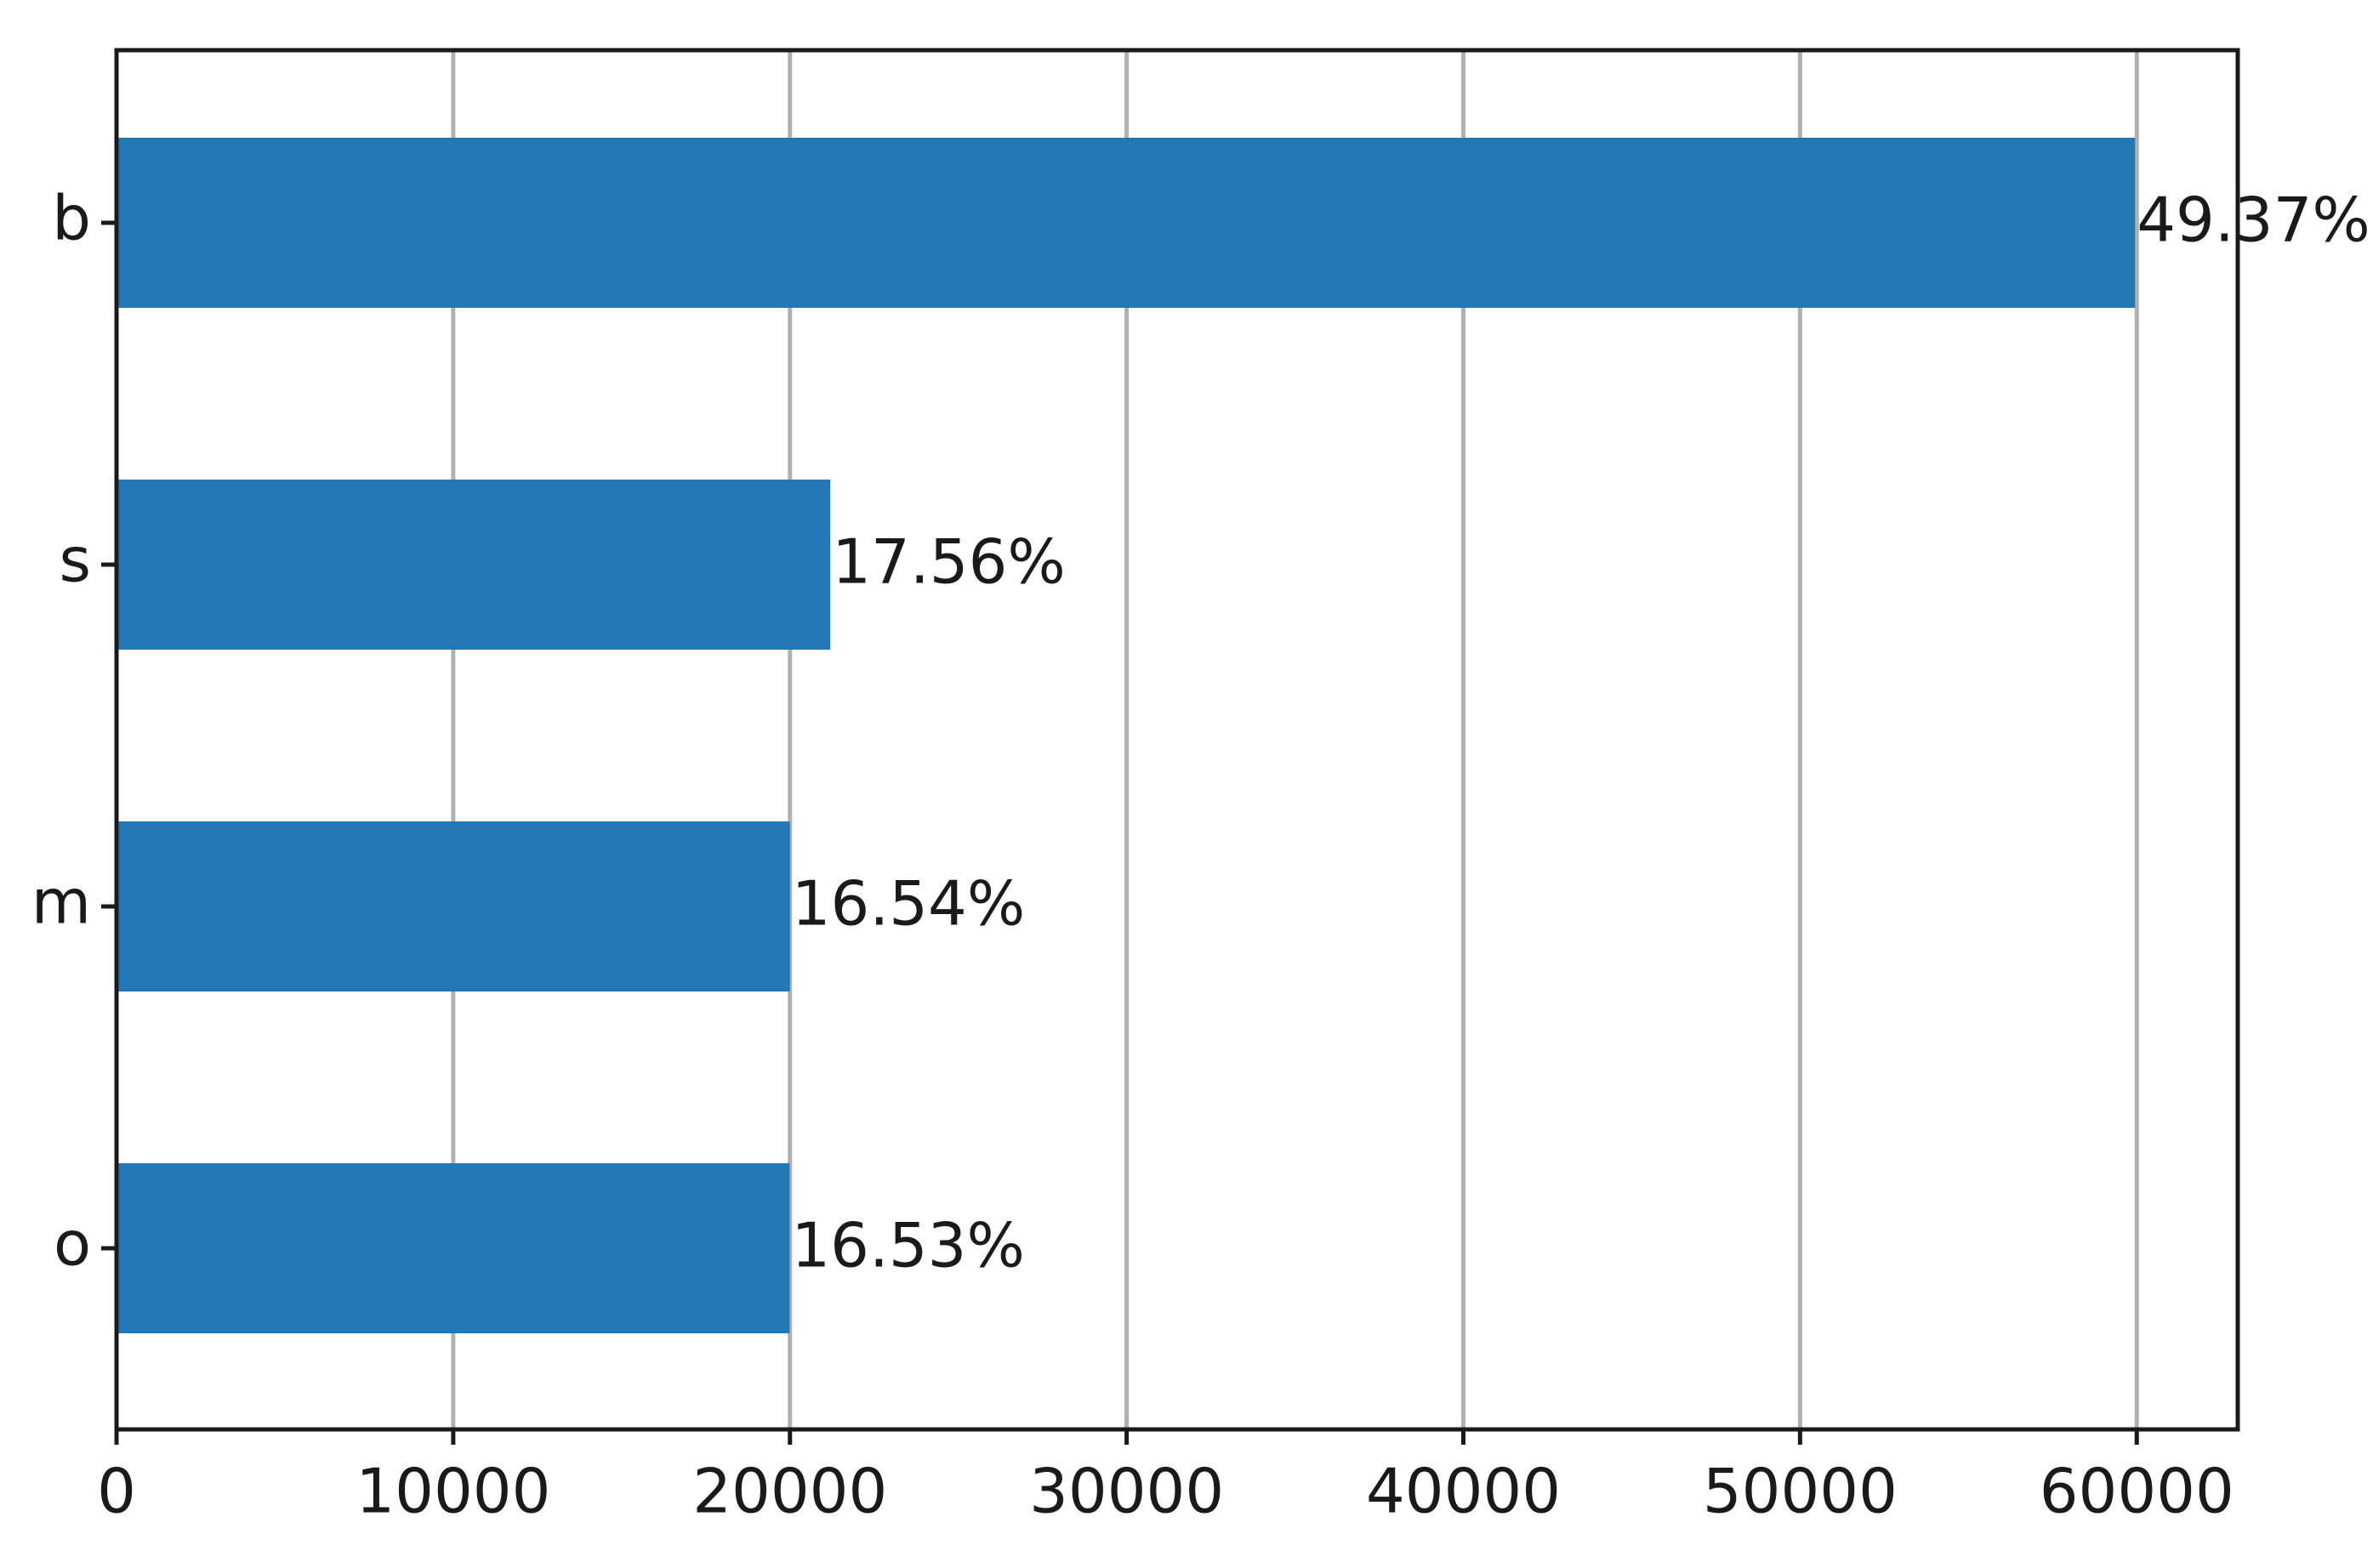 This screenshot has width=2373, height=1568. Describe the element at coordinates (75, 560) in the screenshot. I see `y-tick-label: s` at that location.